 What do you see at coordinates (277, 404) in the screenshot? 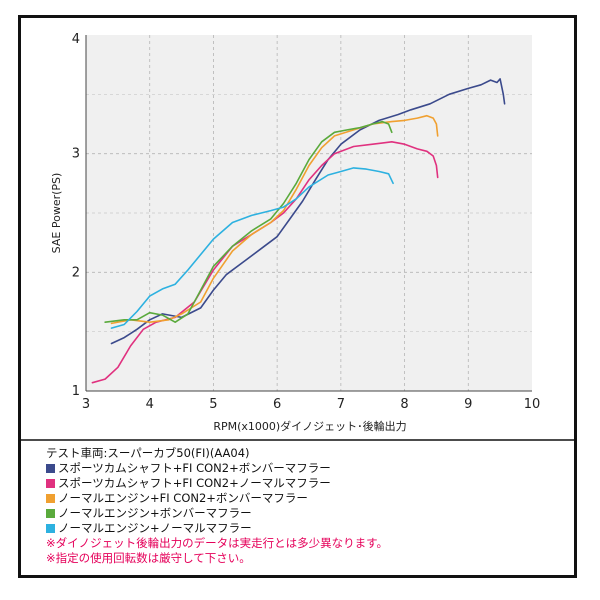
I see `x-tick-label: 6` at bounding box center [277, 404].